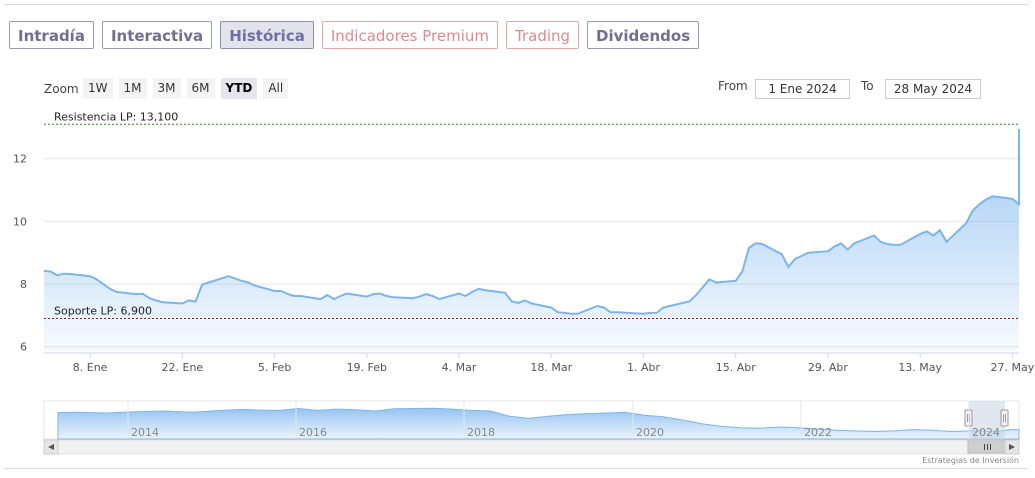 Image resolution: width=1035 pixels, height=478 pixels. Describe the element at coordinates (968, 418) in the screenshot. I see `navigator-handle-left` at that location.